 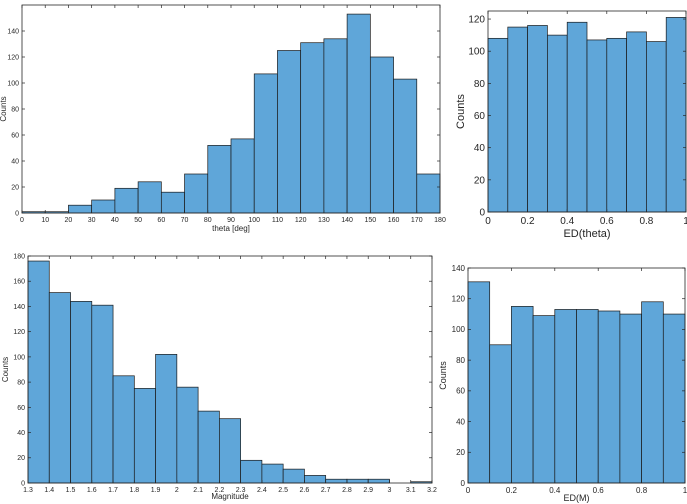 I want to click on x-tick-label: 1.5, so click(x=71, y=490).